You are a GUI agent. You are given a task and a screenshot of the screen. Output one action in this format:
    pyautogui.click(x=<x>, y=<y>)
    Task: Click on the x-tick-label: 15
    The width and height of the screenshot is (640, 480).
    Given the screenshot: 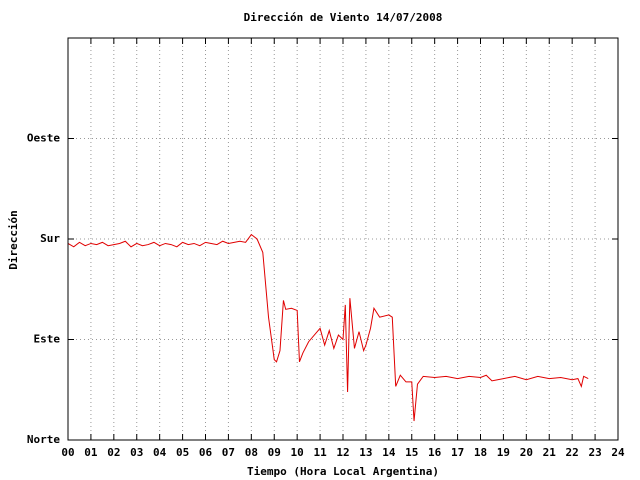 What is the action you would take?
    pyautogui.click(x=411, y=452)
    